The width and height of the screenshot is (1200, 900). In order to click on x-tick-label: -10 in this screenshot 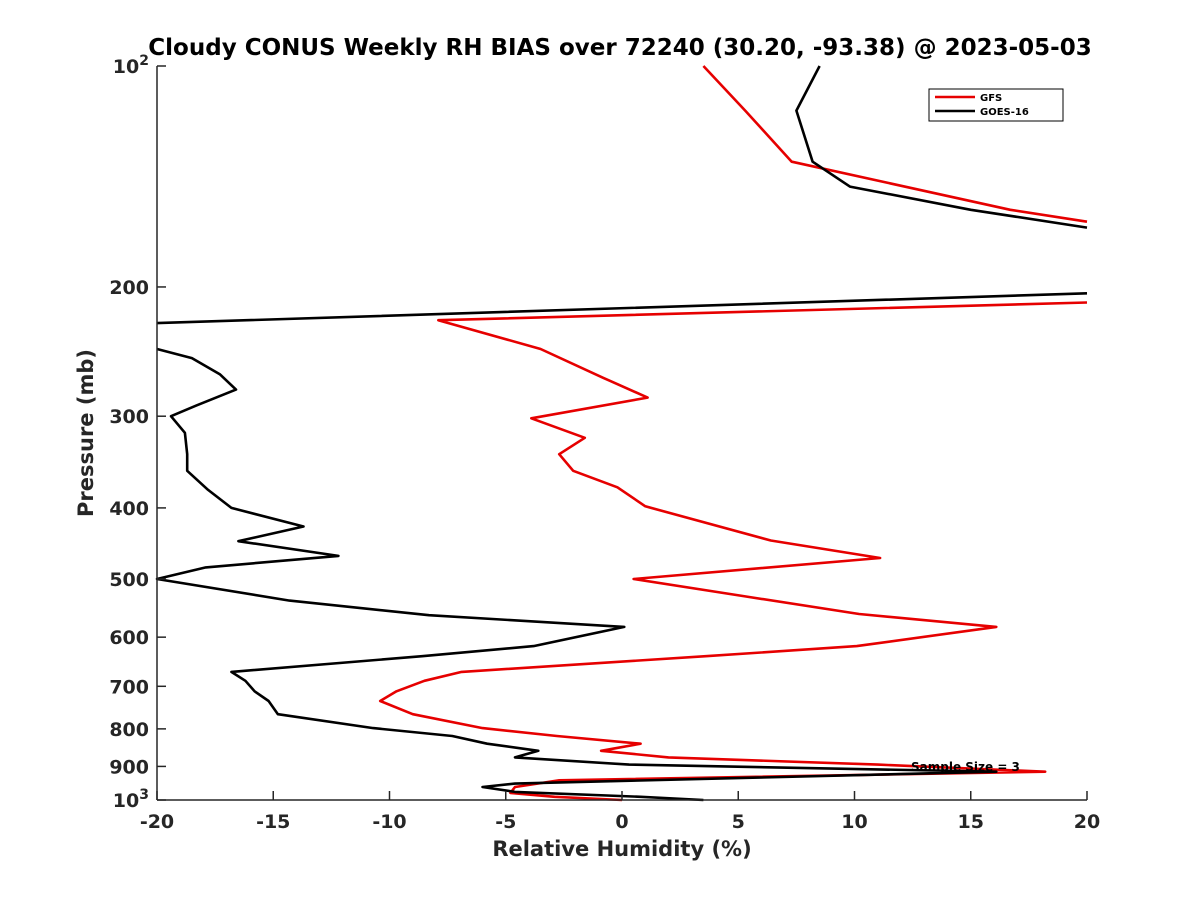, I will do `click(389, 822)`.